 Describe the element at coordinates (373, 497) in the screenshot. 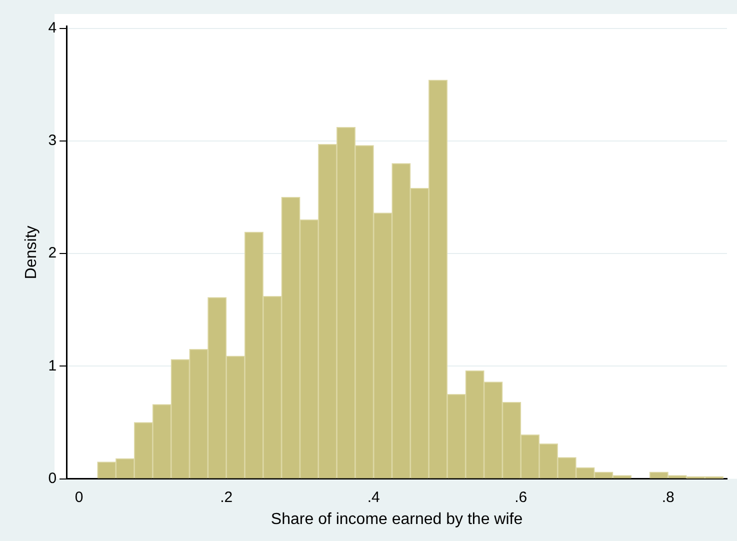

I see `x-tick-label: .4` at that location.